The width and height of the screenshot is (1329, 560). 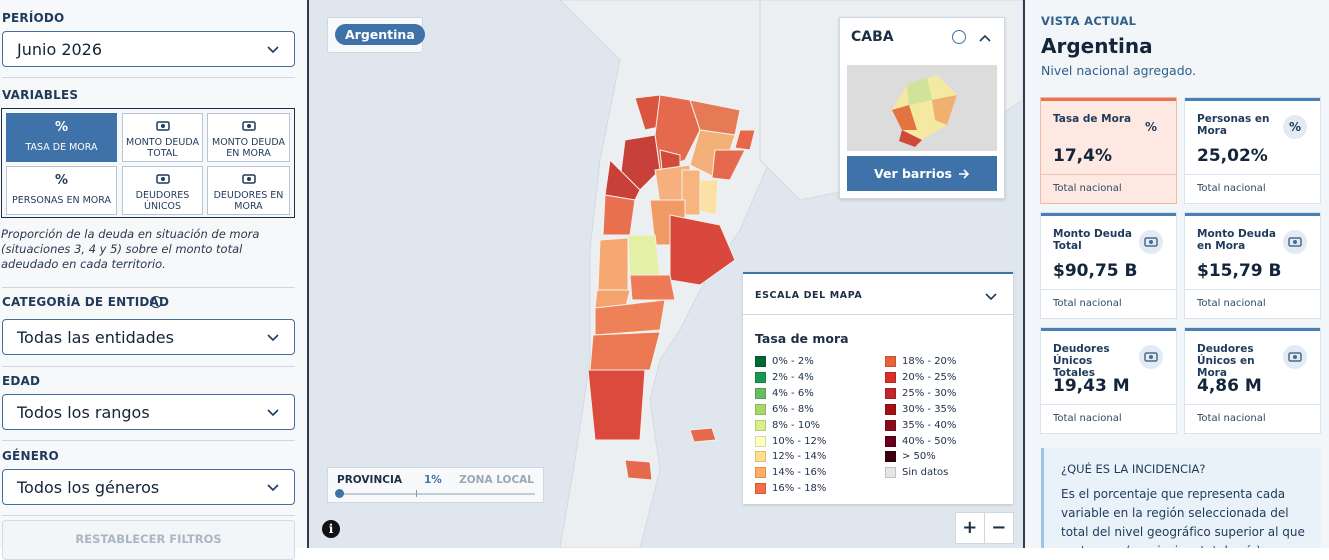 I want to click on slider-track, so click(x=437, y=494).